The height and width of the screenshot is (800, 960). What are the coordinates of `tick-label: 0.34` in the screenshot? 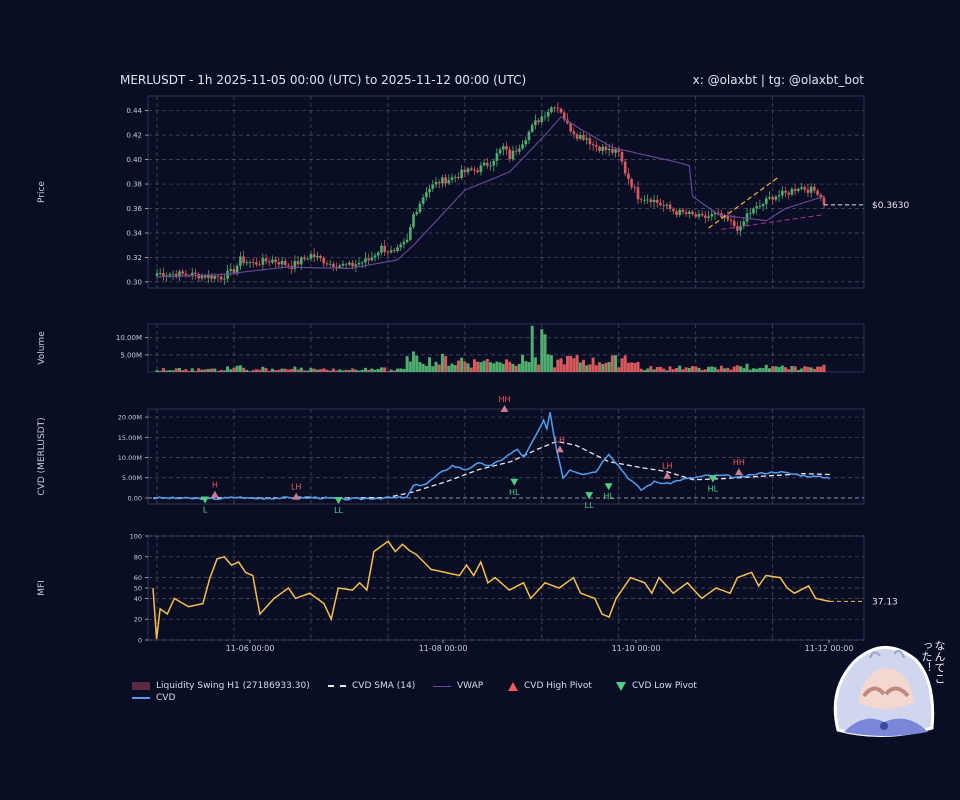 It's located at (134, 233).